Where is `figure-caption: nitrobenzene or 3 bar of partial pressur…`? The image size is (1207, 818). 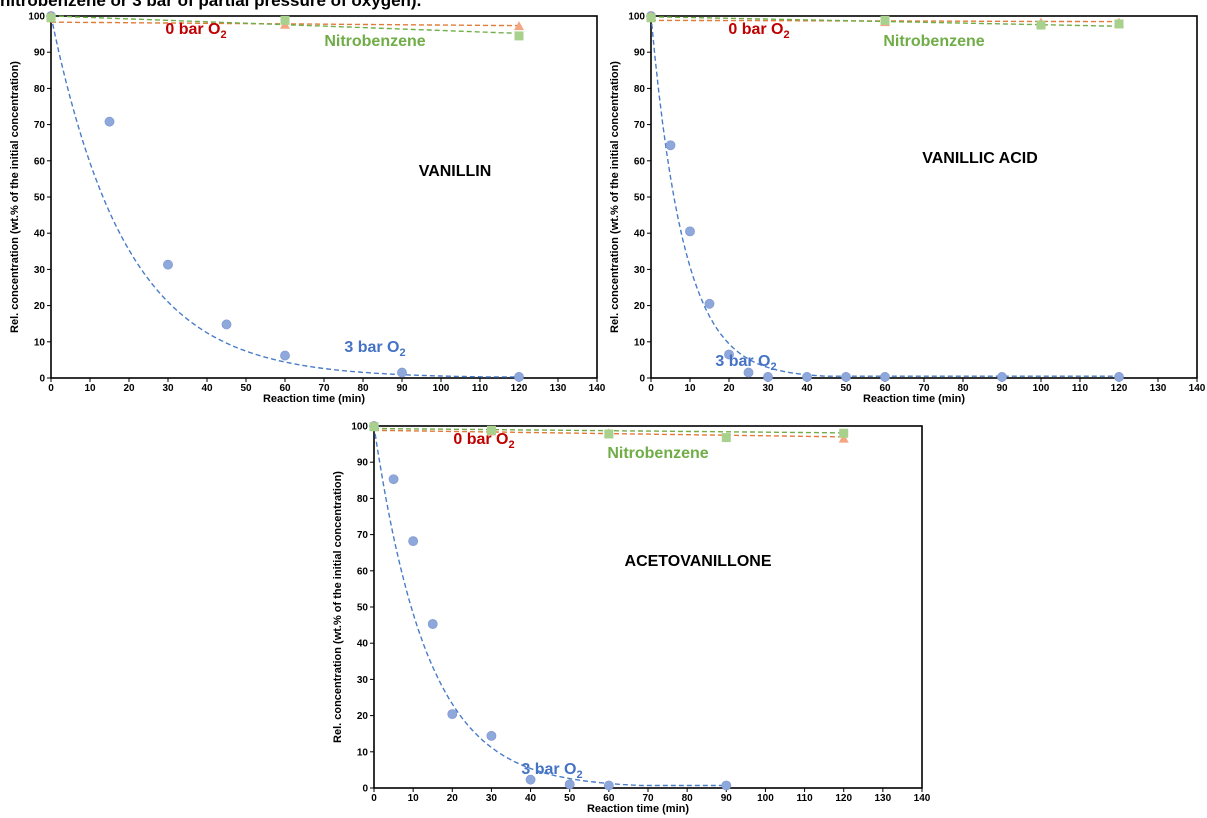
figure-caption: nitrobenzene or 3 bar of partial pressur… is located at coordinates (211, 5).